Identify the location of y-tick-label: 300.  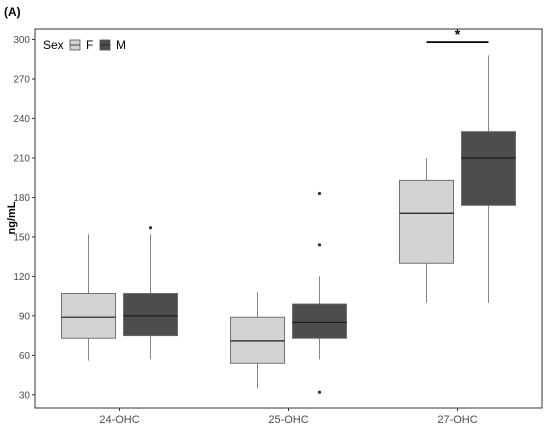
(21, 40).